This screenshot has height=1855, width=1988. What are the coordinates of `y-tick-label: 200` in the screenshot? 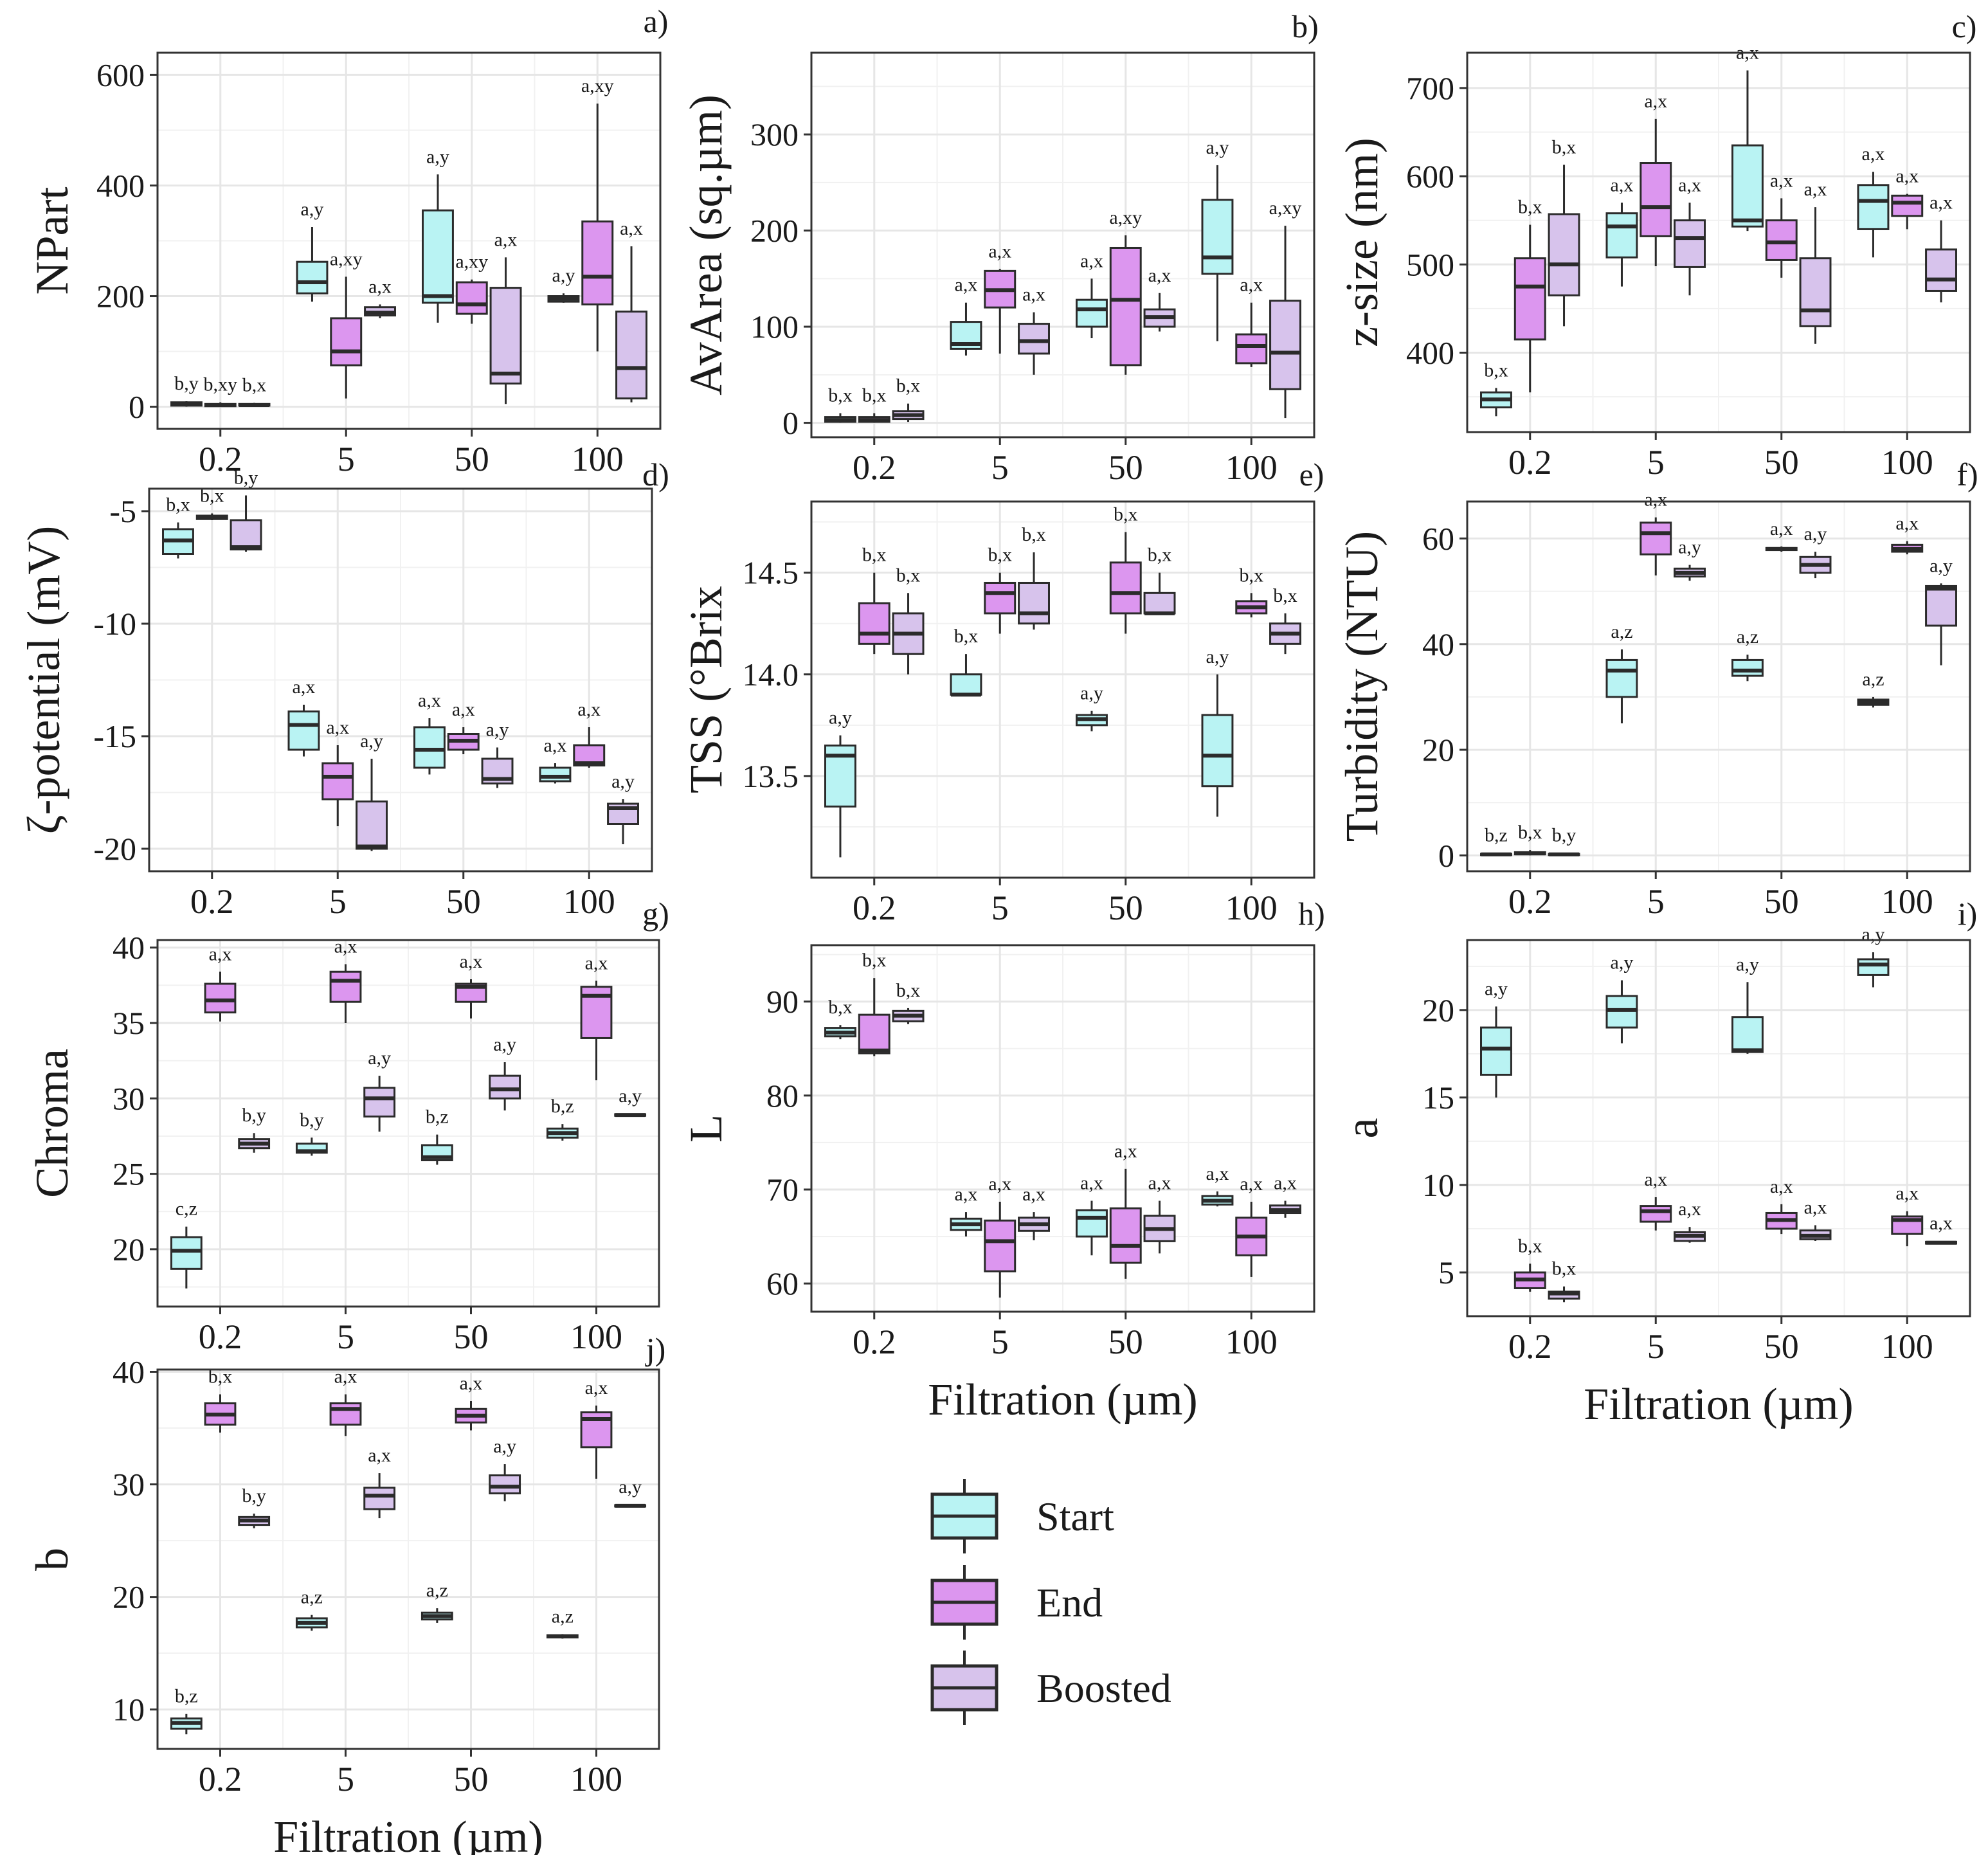 It's located at (774, 231).